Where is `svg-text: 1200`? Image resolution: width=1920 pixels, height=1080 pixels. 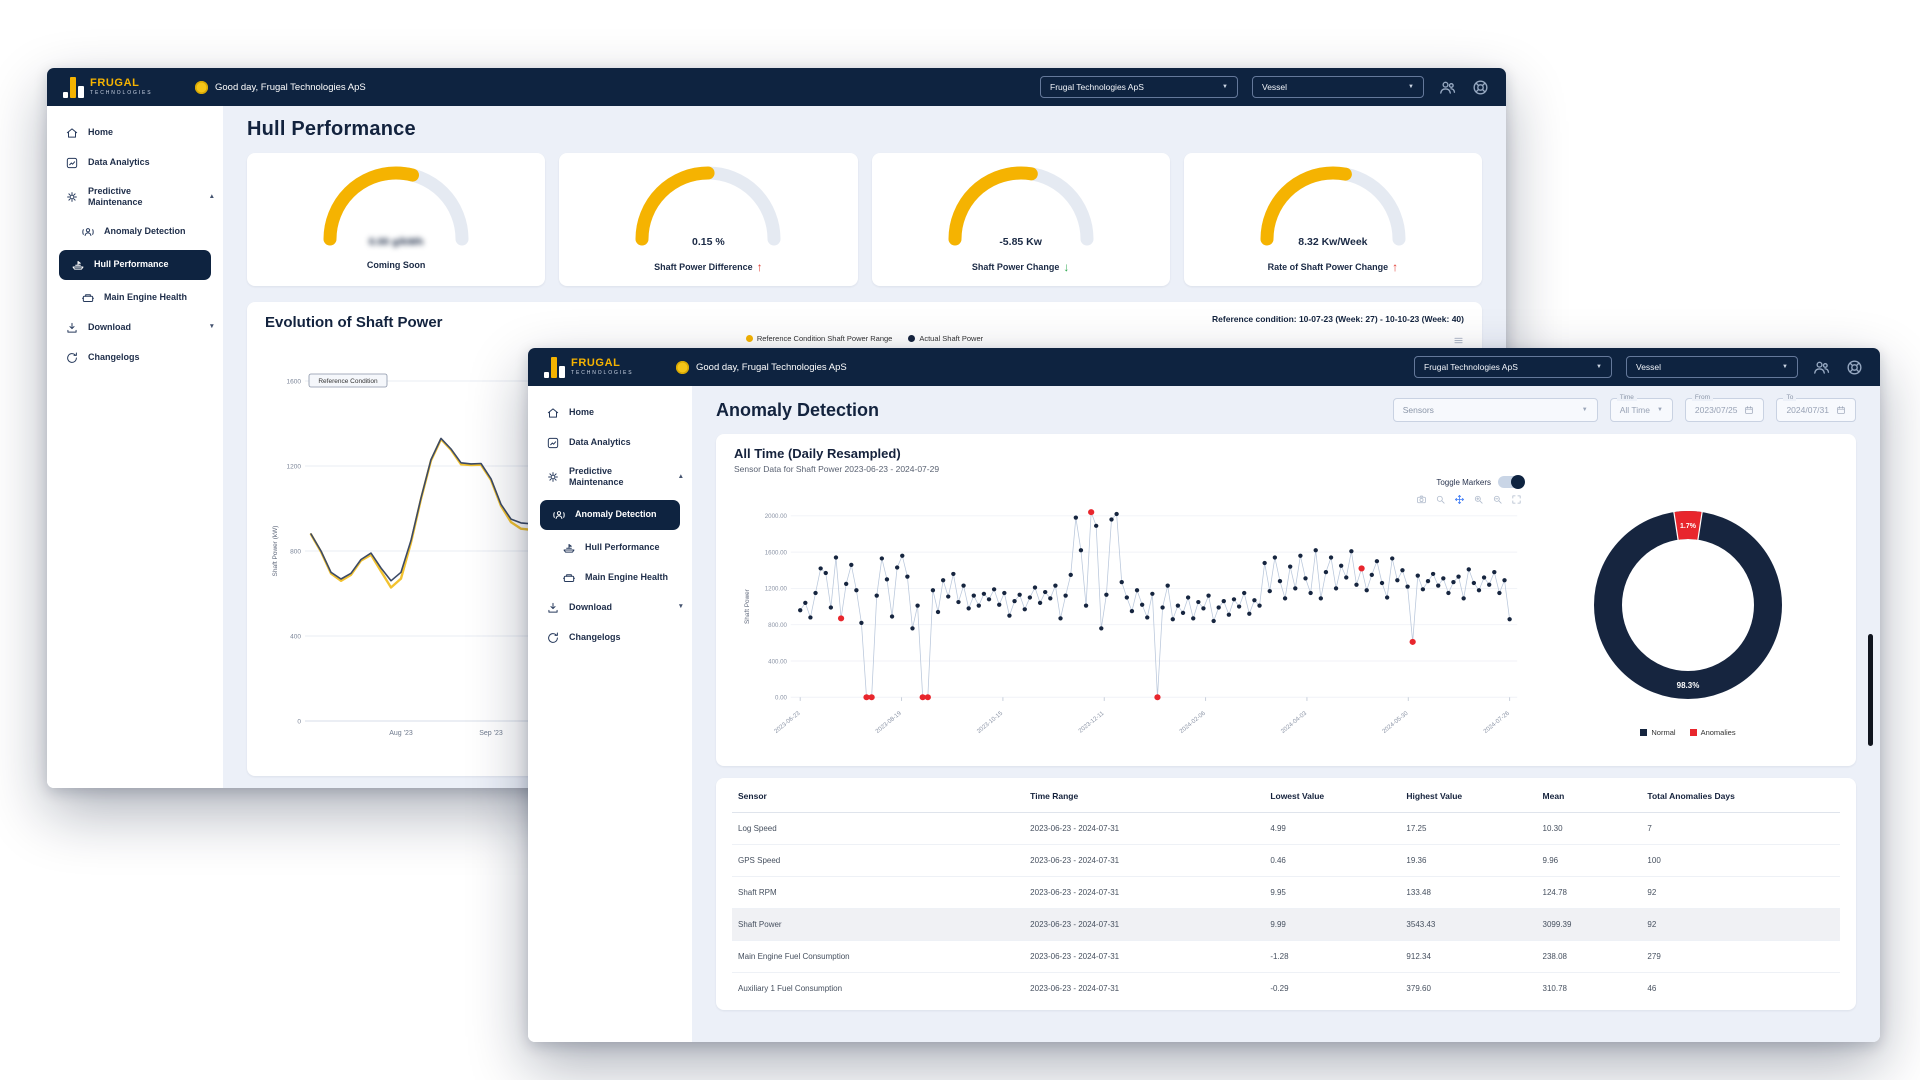 svg-text: 1200 is located at coordinates (294, 467).